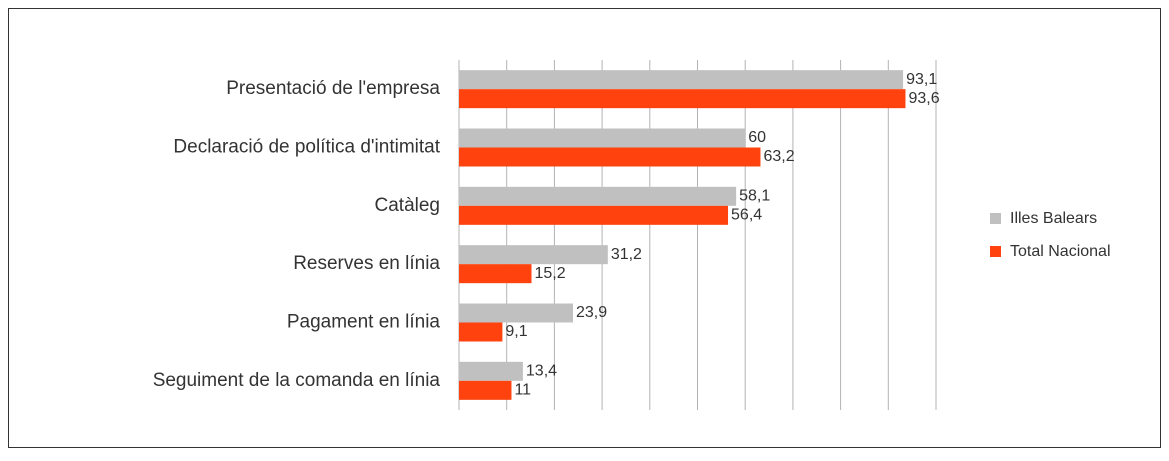  What do you see at coordinates (921, 79) in the screenshot?
I see `data-label: 93,1` at bounding box center [921, 79].